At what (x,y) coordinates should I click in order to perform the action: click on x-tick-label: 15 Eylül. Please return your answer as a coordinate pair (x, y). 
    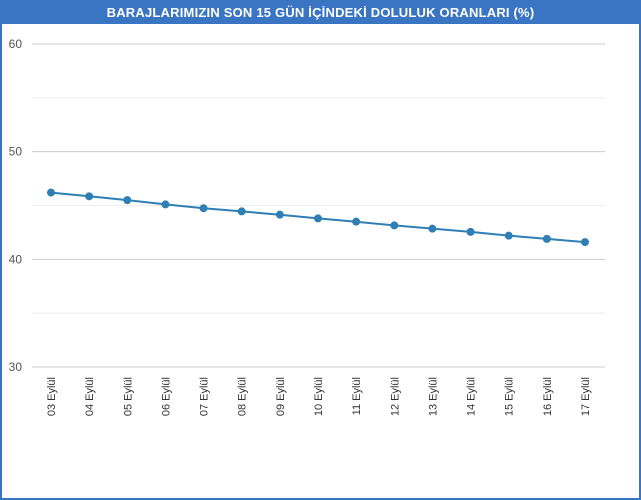
    Looking at the image, I should click on (510, 396).